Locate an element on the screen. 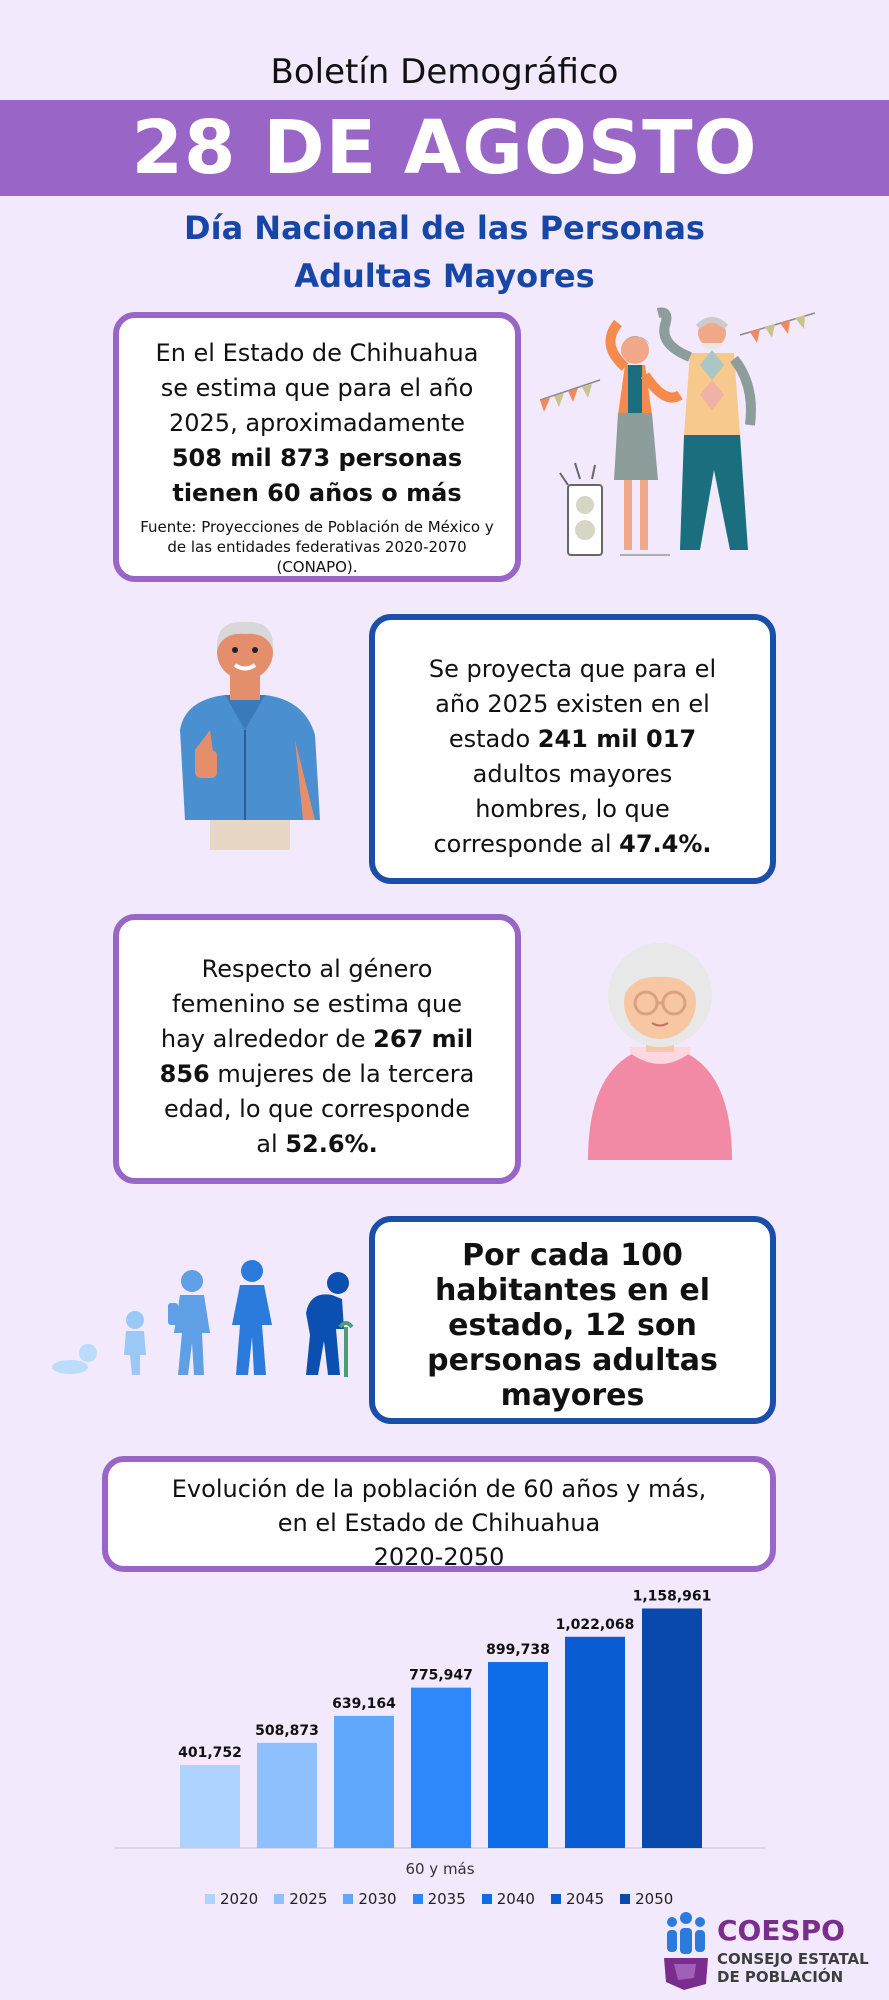 Image resolution: width=889 pixels, height=2000 pixels. men-count: 241 mil 017 is located at coordinates (617, 739).